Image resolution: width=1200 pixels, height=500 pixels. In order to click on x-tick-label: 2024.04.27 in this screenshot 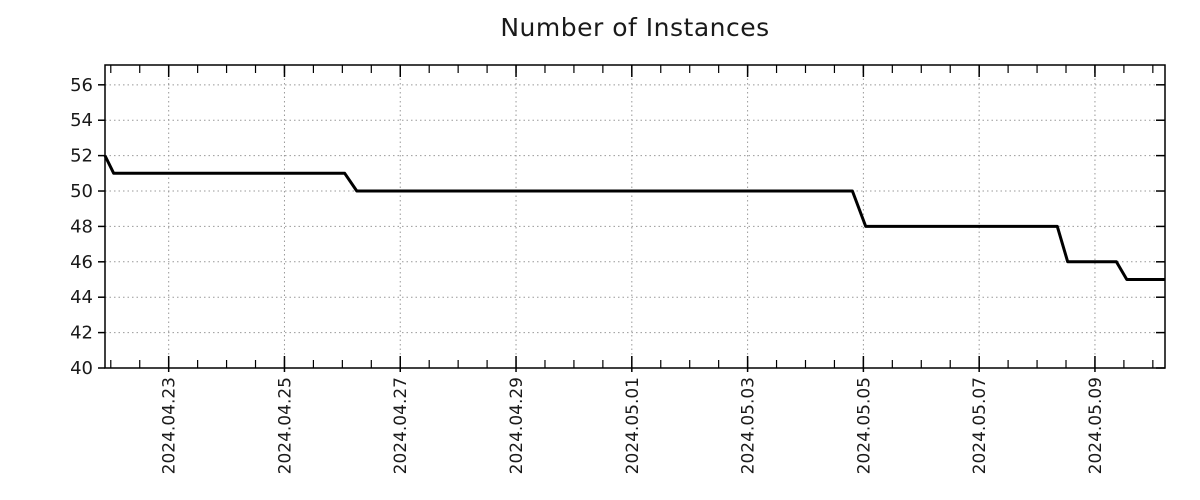, I will do `click(401, 425)`.